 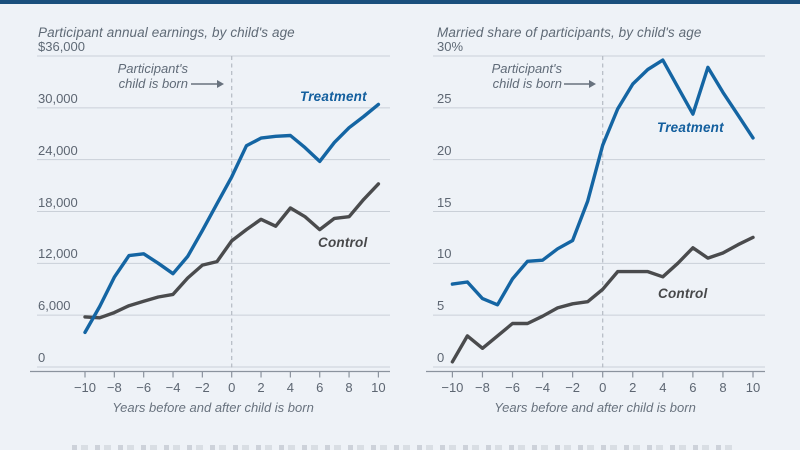 What do you see at coordinates (444, 150) in the screenshot?
I see `y-tick-label: 20` at bounding box center [444, 150].